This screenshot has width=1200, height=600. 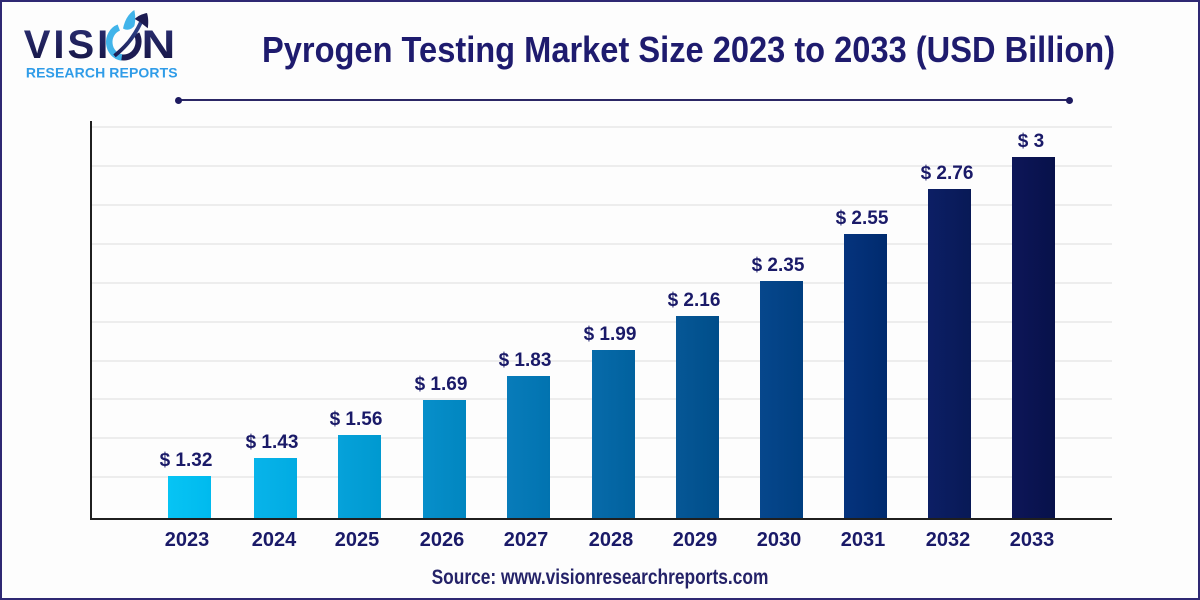 What do you see at coordinates (68, 45) in the screenshot?
I see `svg-text: VISI` at bounding box center [68, 45].